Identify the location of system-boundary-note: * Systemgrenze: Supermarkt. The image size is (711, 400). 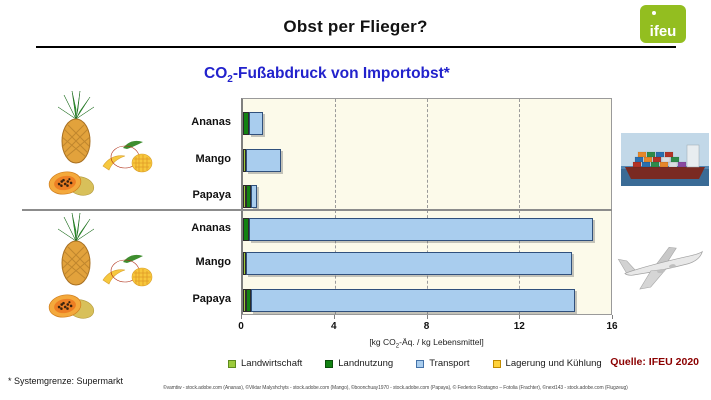
(66, 381).